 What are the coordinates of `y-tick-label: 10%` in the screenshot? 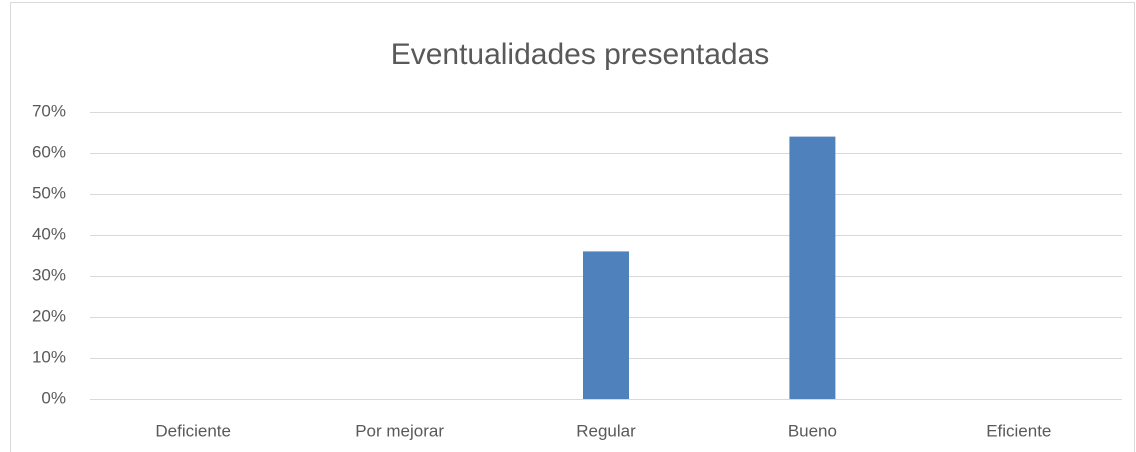 It's located at (49, 356).